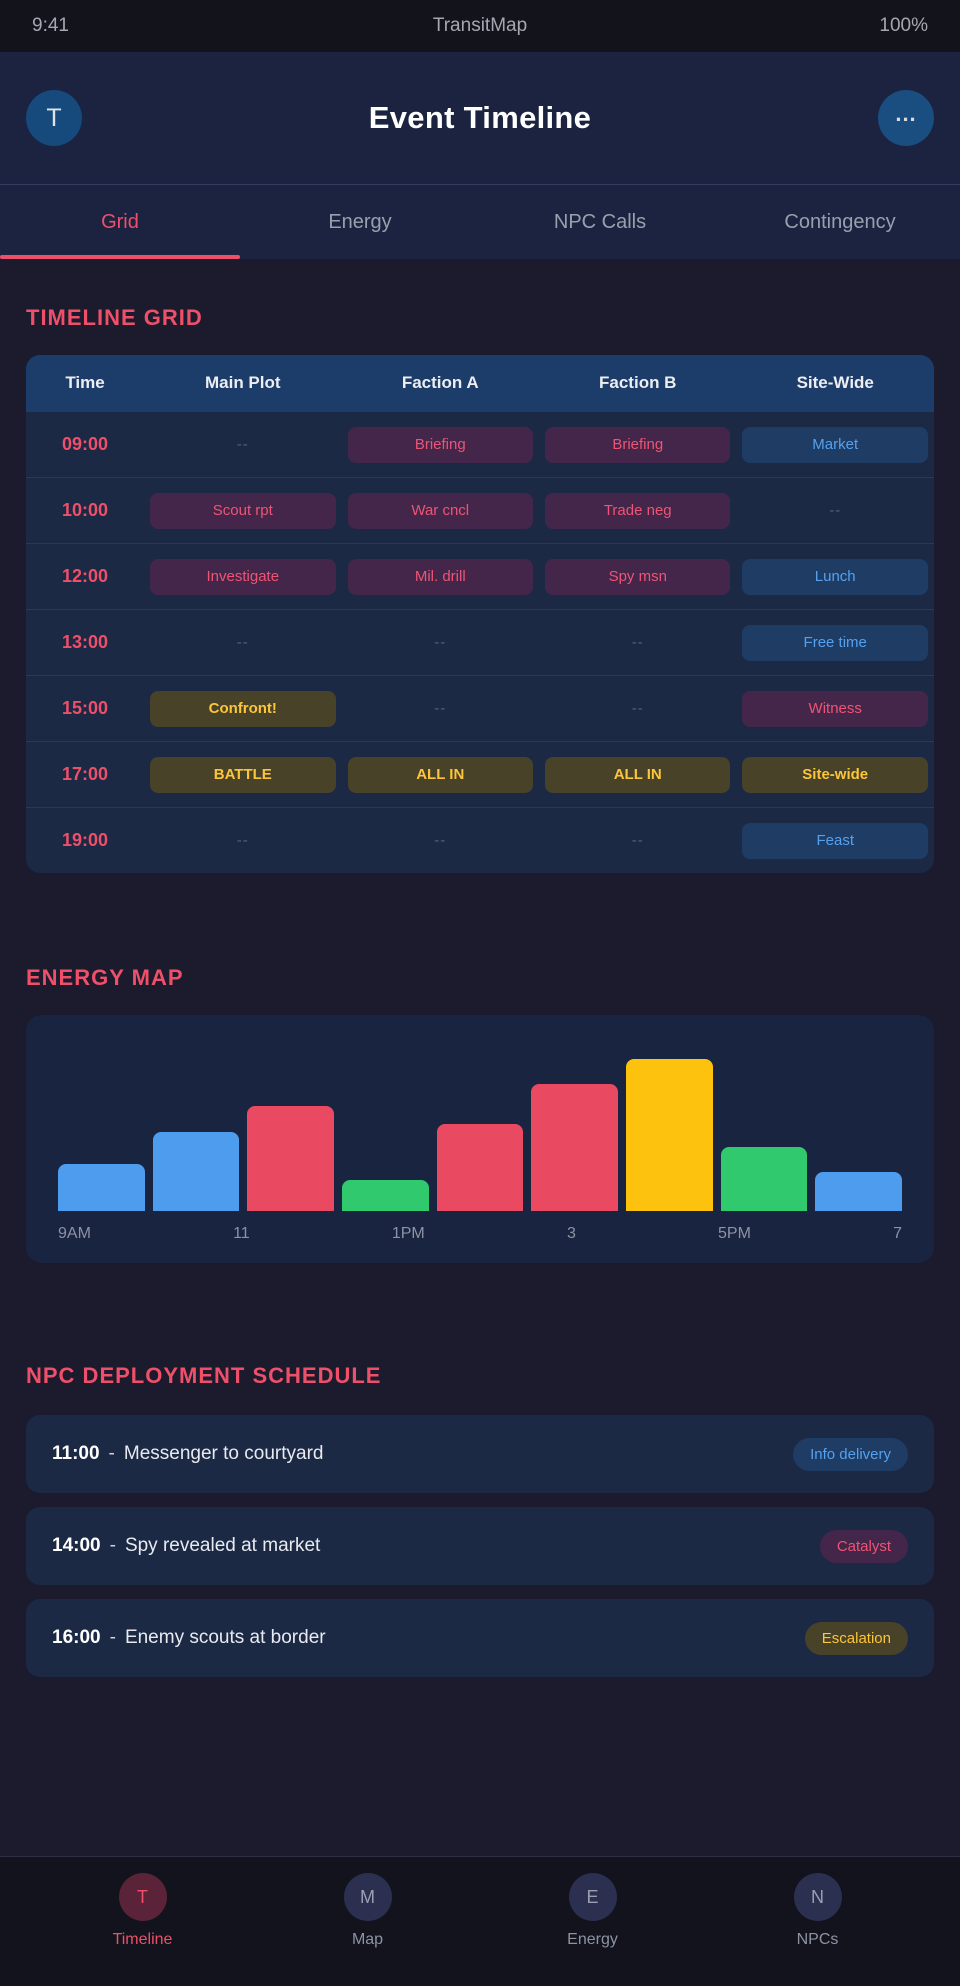 The width and height of the screenshot is (960, 1986). Describe the element at coordinates (242, 382) in the screenshot. I see `column-header-main-plot: Main Plot` at that location.